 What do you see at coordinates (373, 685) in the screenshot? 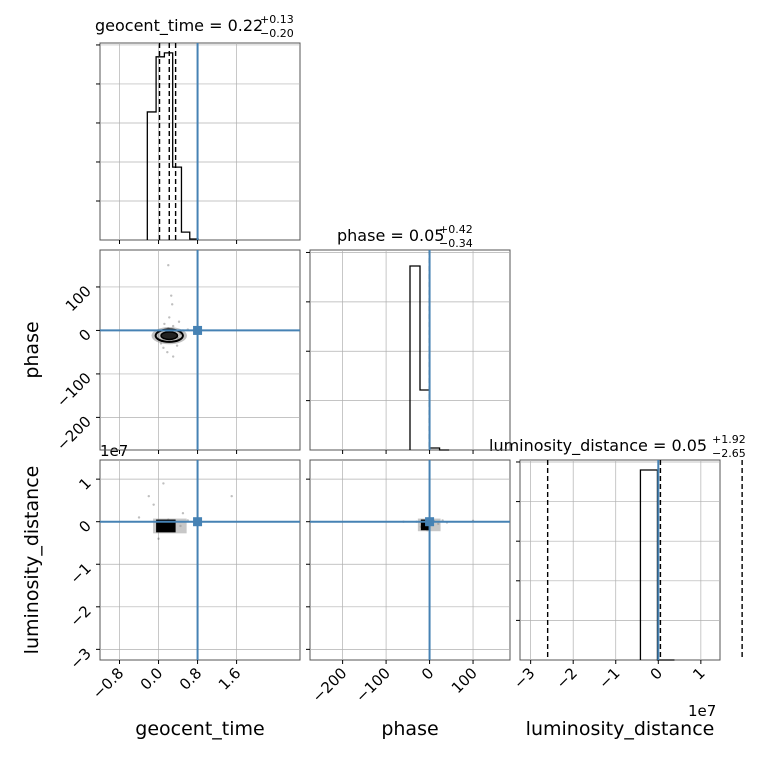
I see `tick-label-x-phase-1: −100` at bounding box center [373, 685].